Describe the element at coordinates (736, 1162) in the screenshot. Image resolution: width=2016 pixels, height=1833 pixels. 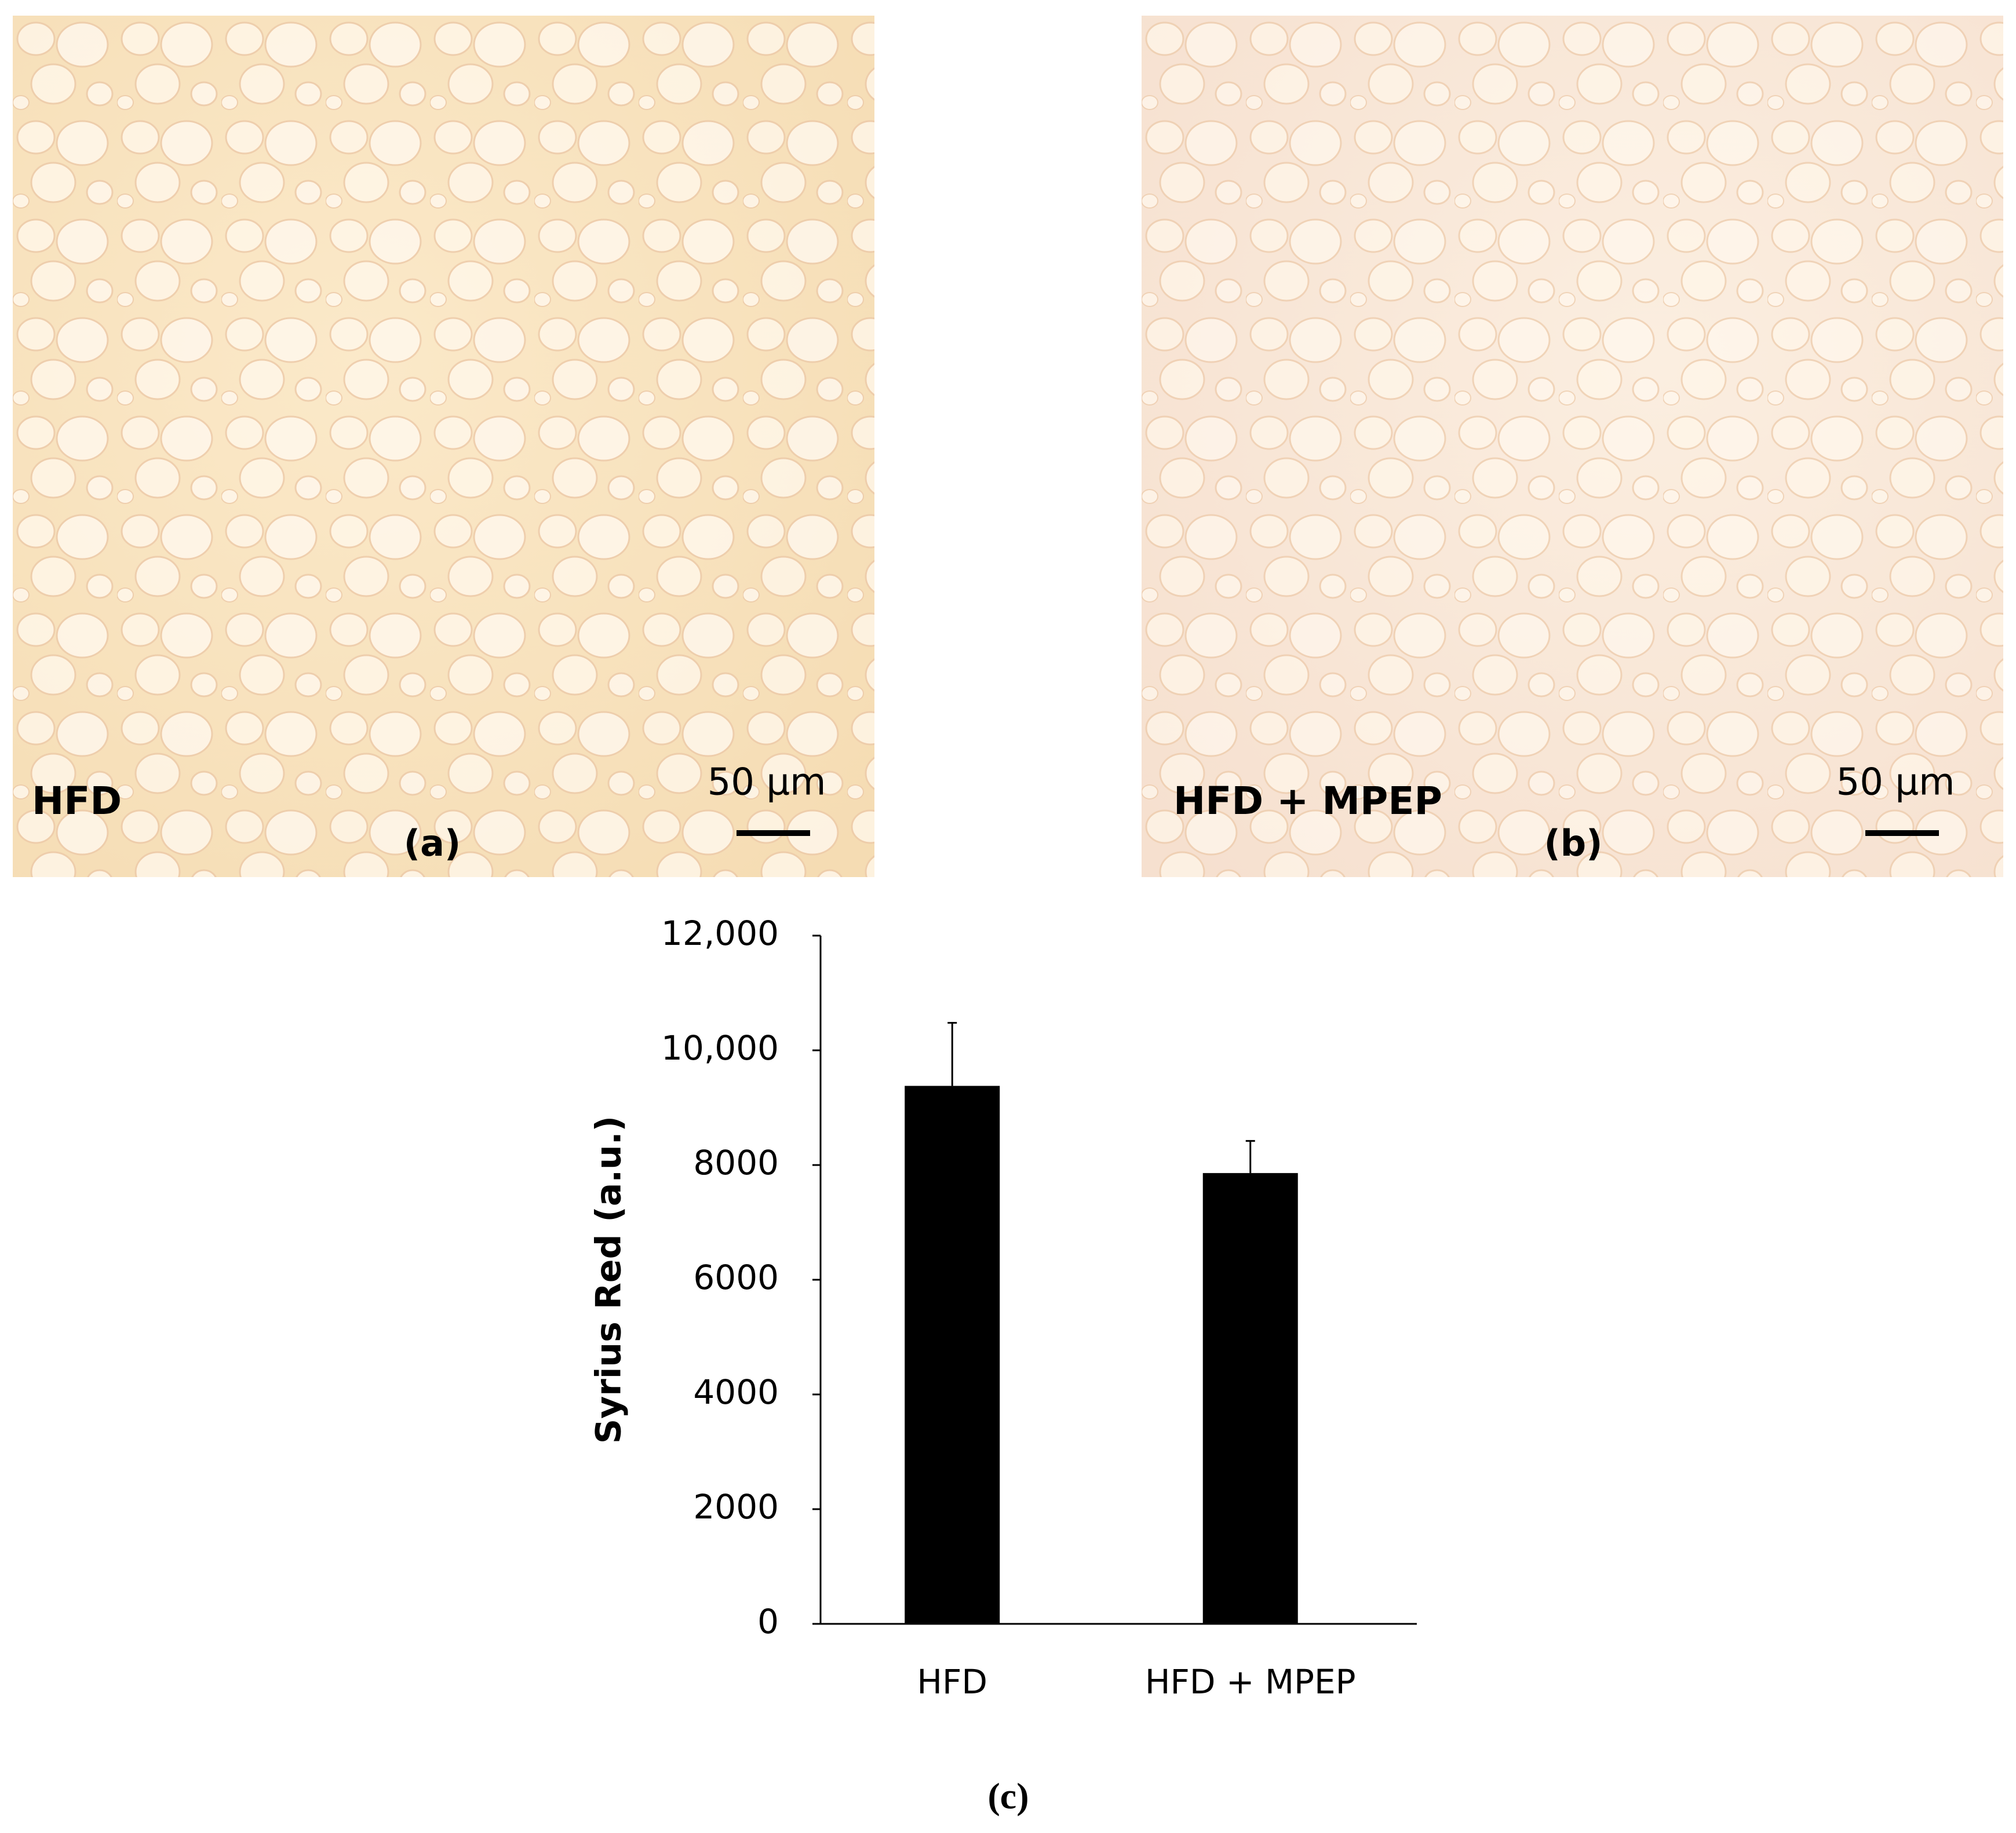
I see `y-tick-label: 8000` at that location.